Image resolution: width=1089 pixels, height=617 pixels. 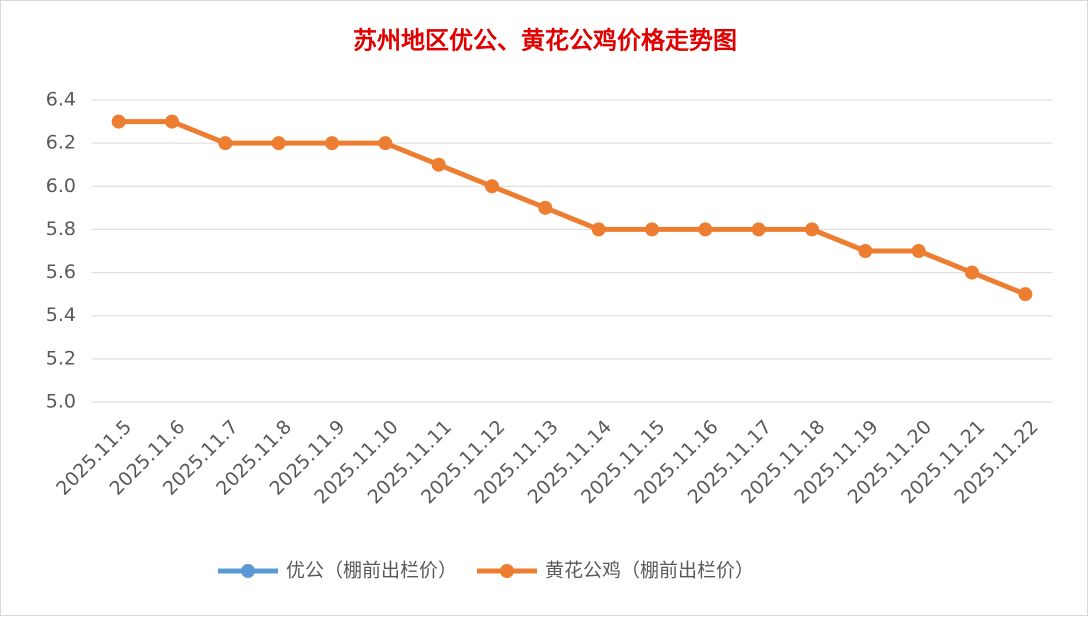 What do you see at coordinates (61, 186) in the screenshot?
I see `y-tick-label: 6.0` at bounding box center [61, 186].